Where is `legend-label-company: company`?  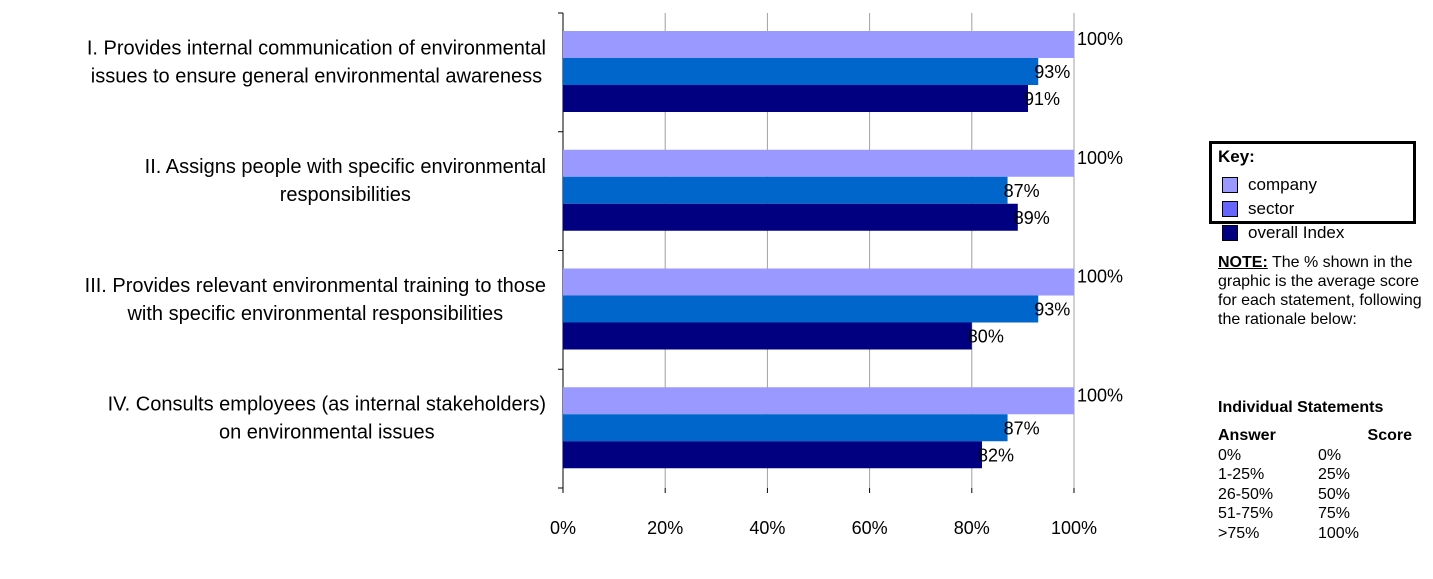 legend-label-company: company is located at coordinates (1282, 184).